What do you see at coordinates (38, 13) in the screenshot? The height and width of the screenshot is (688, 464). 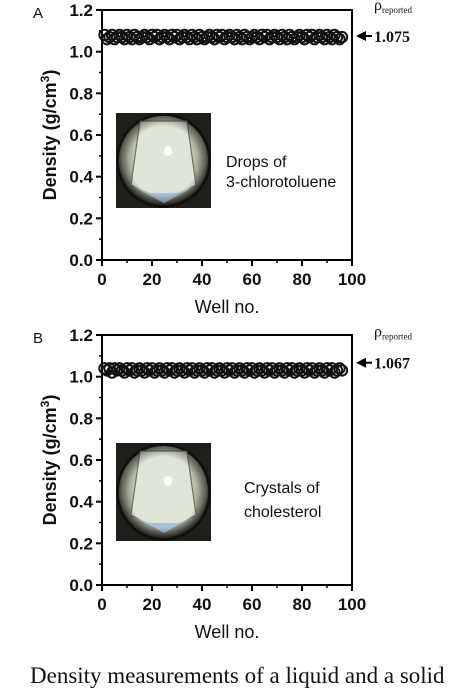 I see `panel-label: A` at bounding box center [38, 13].